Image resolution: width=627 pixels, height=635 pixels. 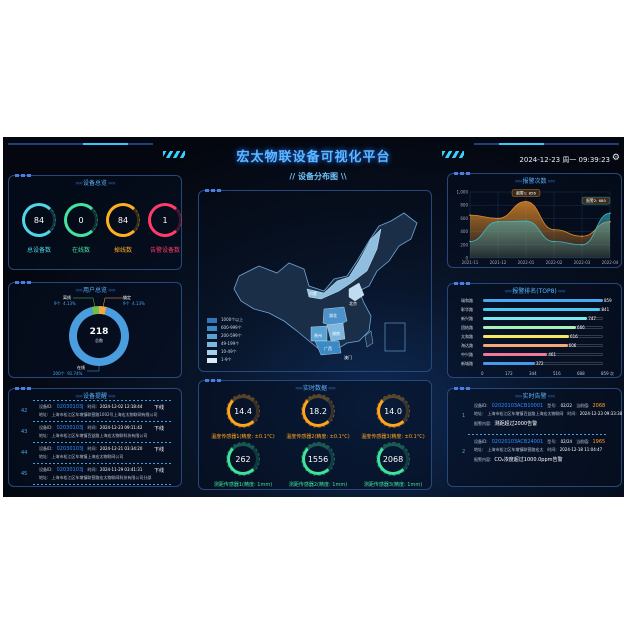 I want to click on rank-value: 841, so click(x=605, y=309).